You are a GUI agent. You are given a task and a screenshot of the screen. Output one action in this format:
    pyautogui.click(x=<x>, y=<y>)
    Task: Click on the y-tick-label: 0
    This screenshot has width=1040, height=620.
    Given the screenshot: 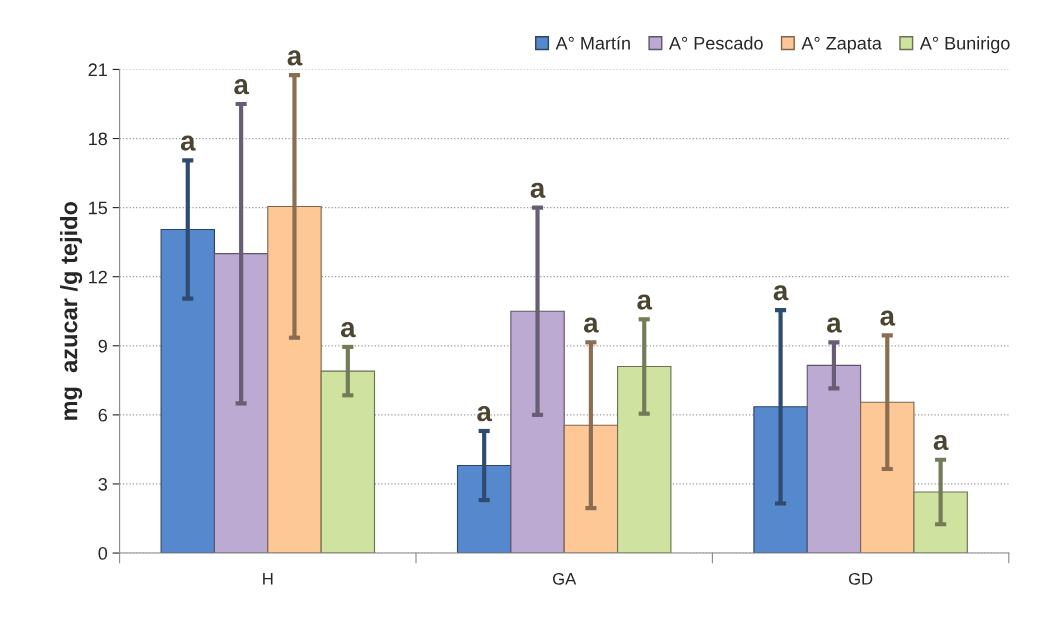 What is the action you would take?
    pyautogui.click(x=103, y=553)
    